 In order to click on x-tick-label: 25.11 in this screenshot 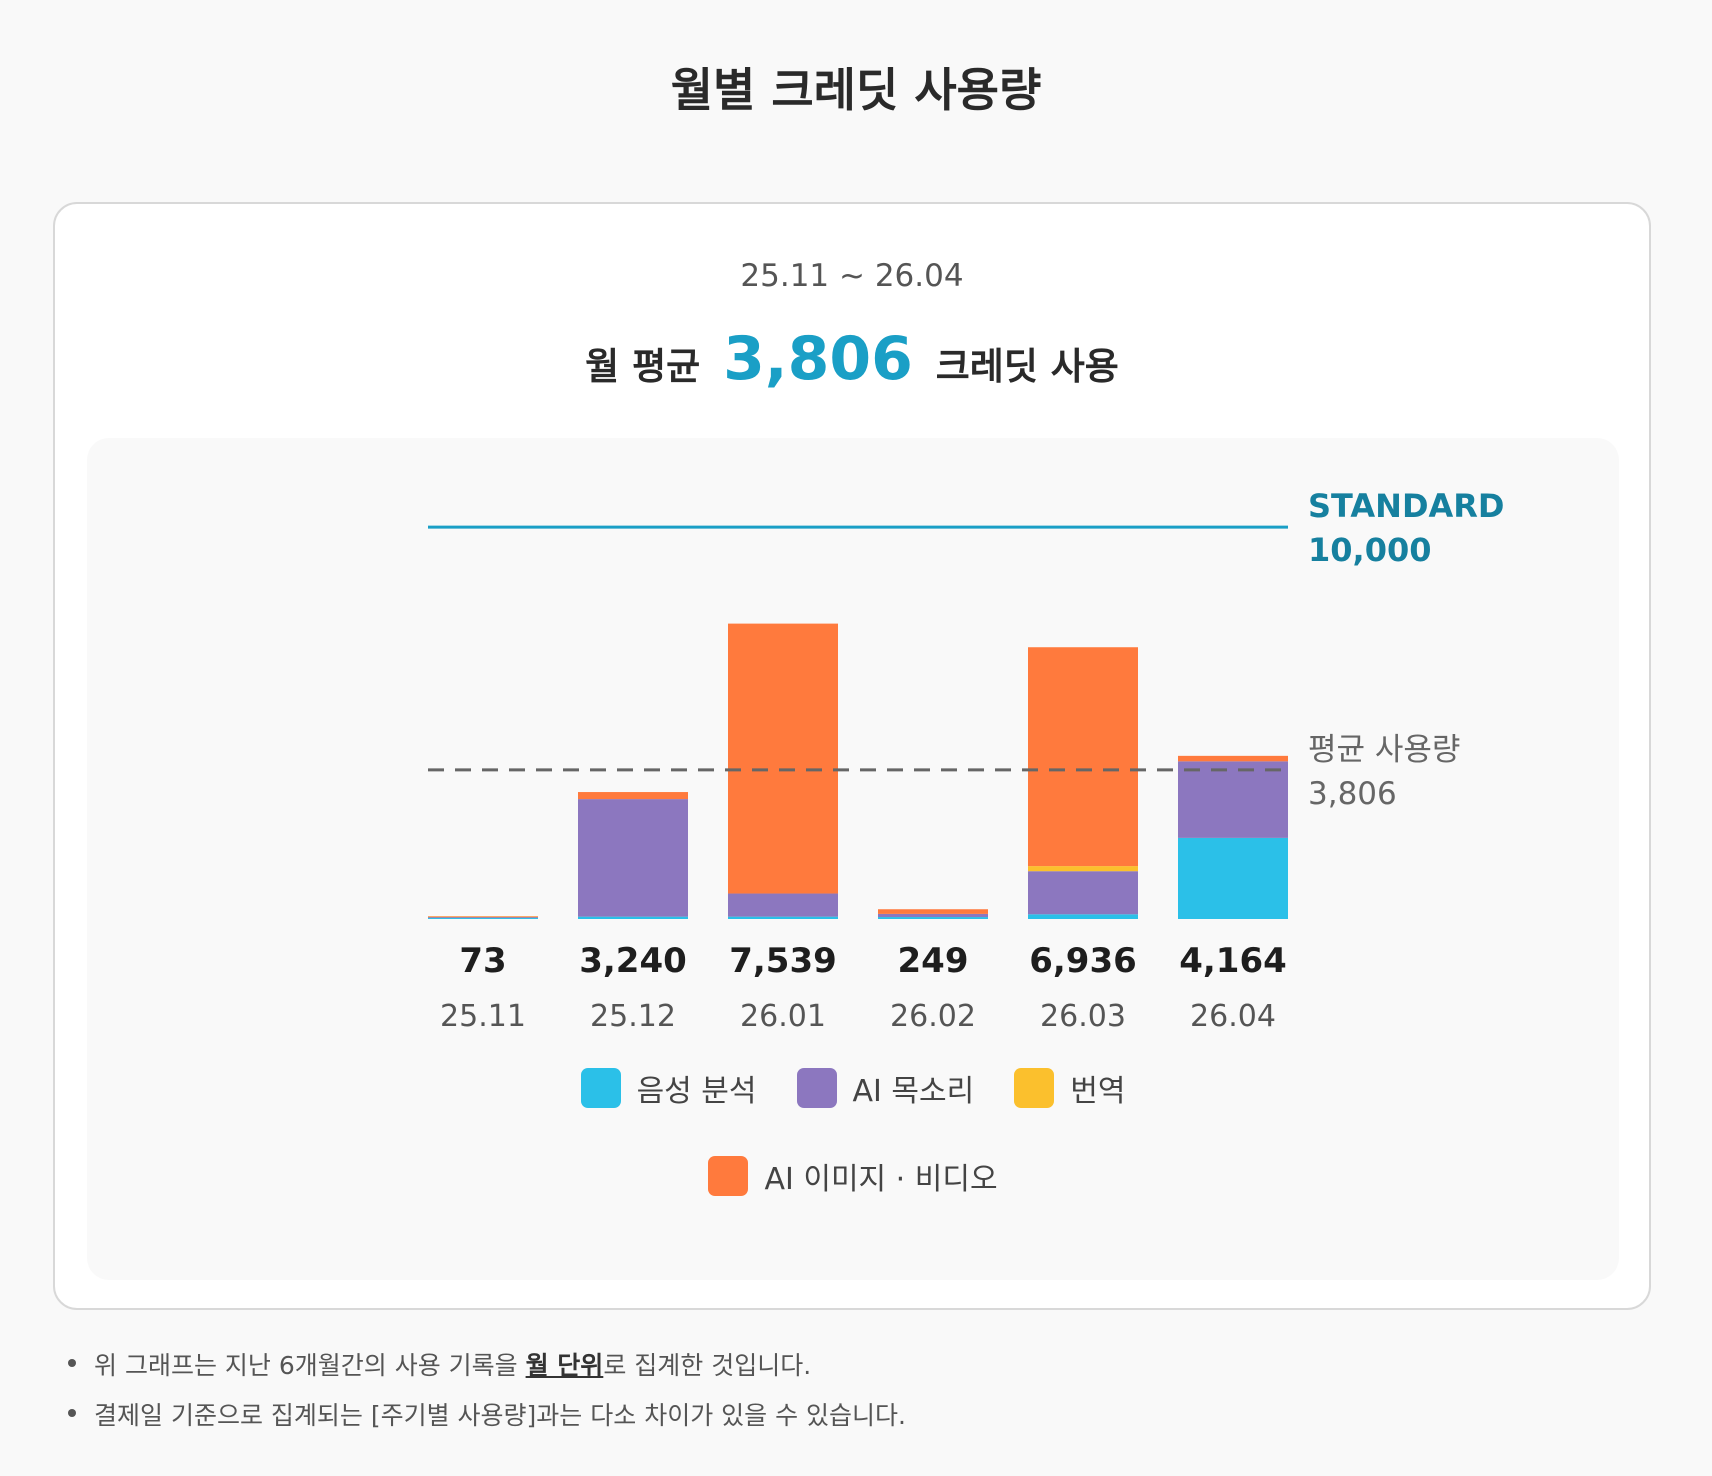, I will do `click(483, 1016)`.